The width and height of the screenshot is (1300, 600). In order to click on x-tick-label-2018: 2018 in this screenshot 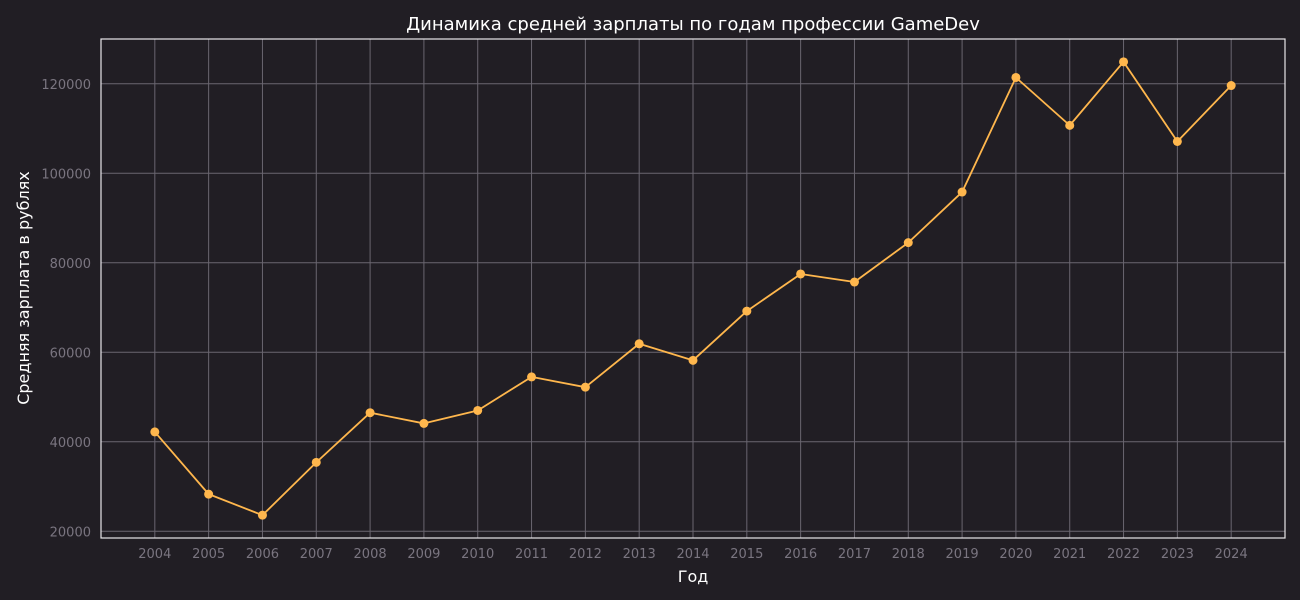, I will do `click(908, 554)`.